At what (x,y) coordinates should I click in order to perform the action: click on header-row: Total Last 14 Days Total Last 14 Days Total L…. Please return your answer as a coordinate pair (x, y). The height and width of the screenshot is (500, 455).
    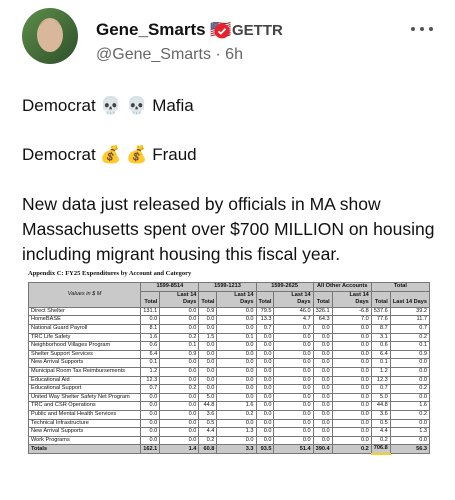
    Looking at the image, I should click on (230, 299).